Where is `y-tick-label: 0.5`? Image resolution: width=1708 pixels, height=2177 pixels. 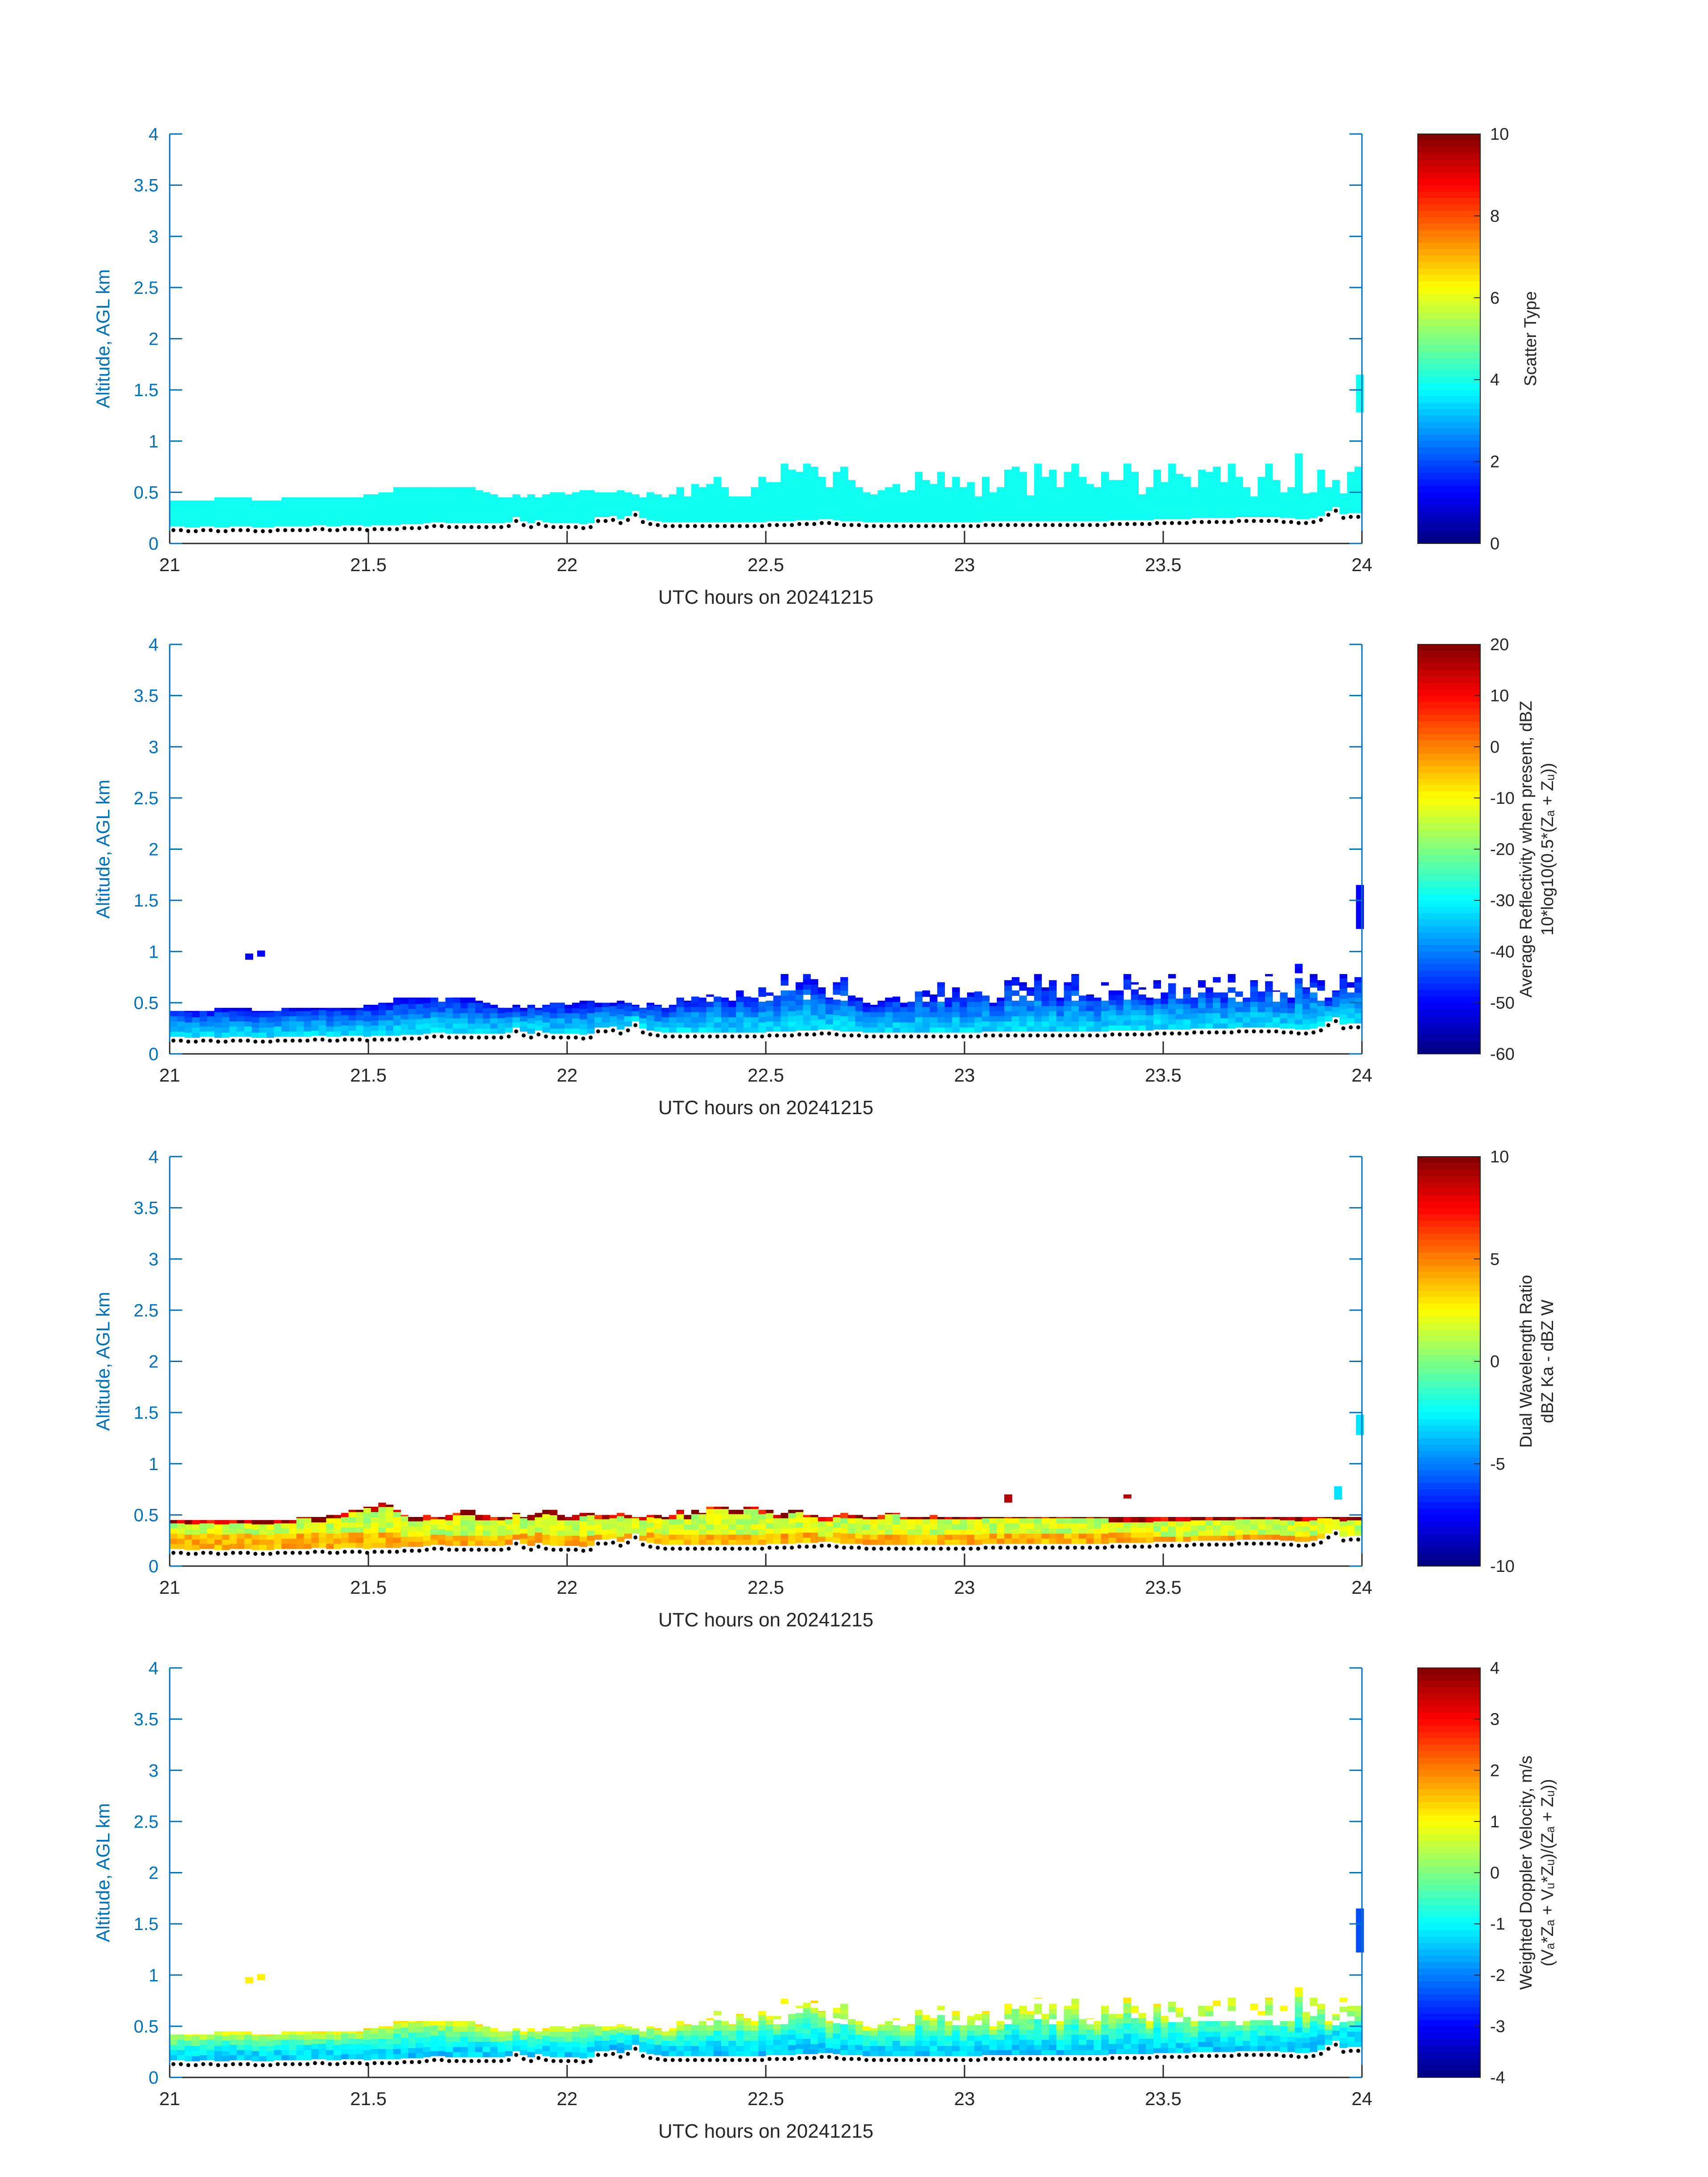 y-tick-label: 0.5 is located at coordinates (146, 1515).